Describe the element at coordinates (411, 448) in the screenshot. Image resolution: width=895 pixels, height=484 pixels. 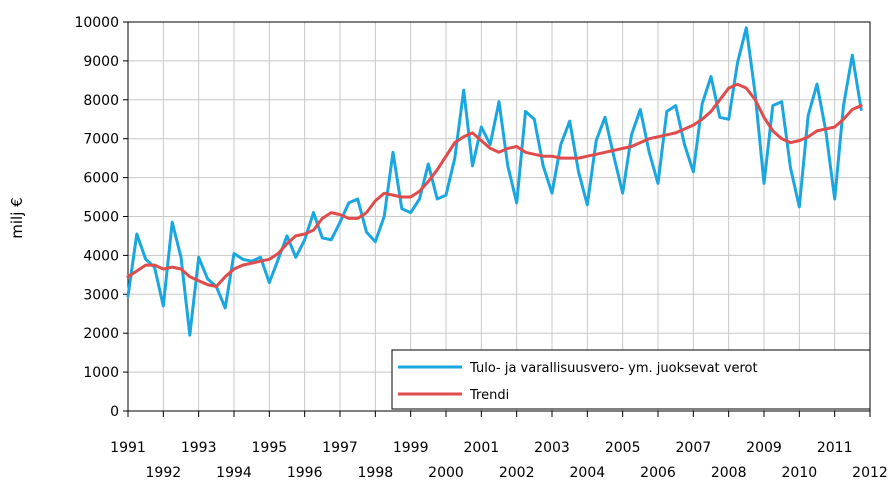
I see `x-tick-label: 1999` at that location.